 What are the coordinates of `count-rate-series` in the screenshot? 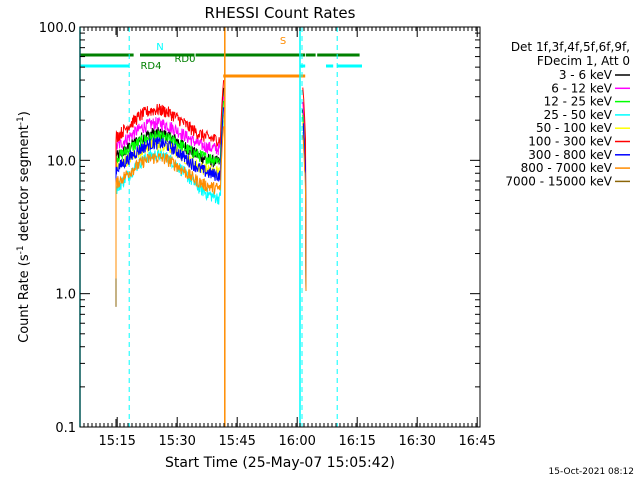 It's located at (211, 193).